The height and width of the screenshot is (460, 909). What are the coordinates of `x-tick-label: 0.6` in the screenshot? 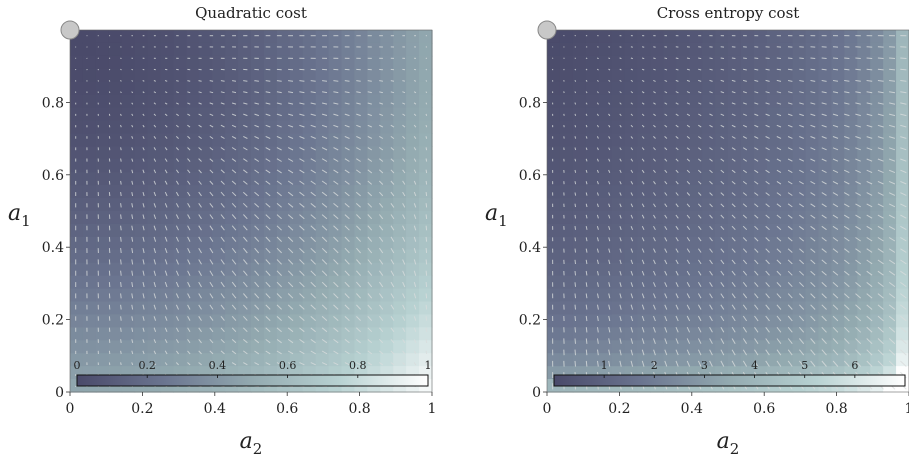 It's located at (764, 409).